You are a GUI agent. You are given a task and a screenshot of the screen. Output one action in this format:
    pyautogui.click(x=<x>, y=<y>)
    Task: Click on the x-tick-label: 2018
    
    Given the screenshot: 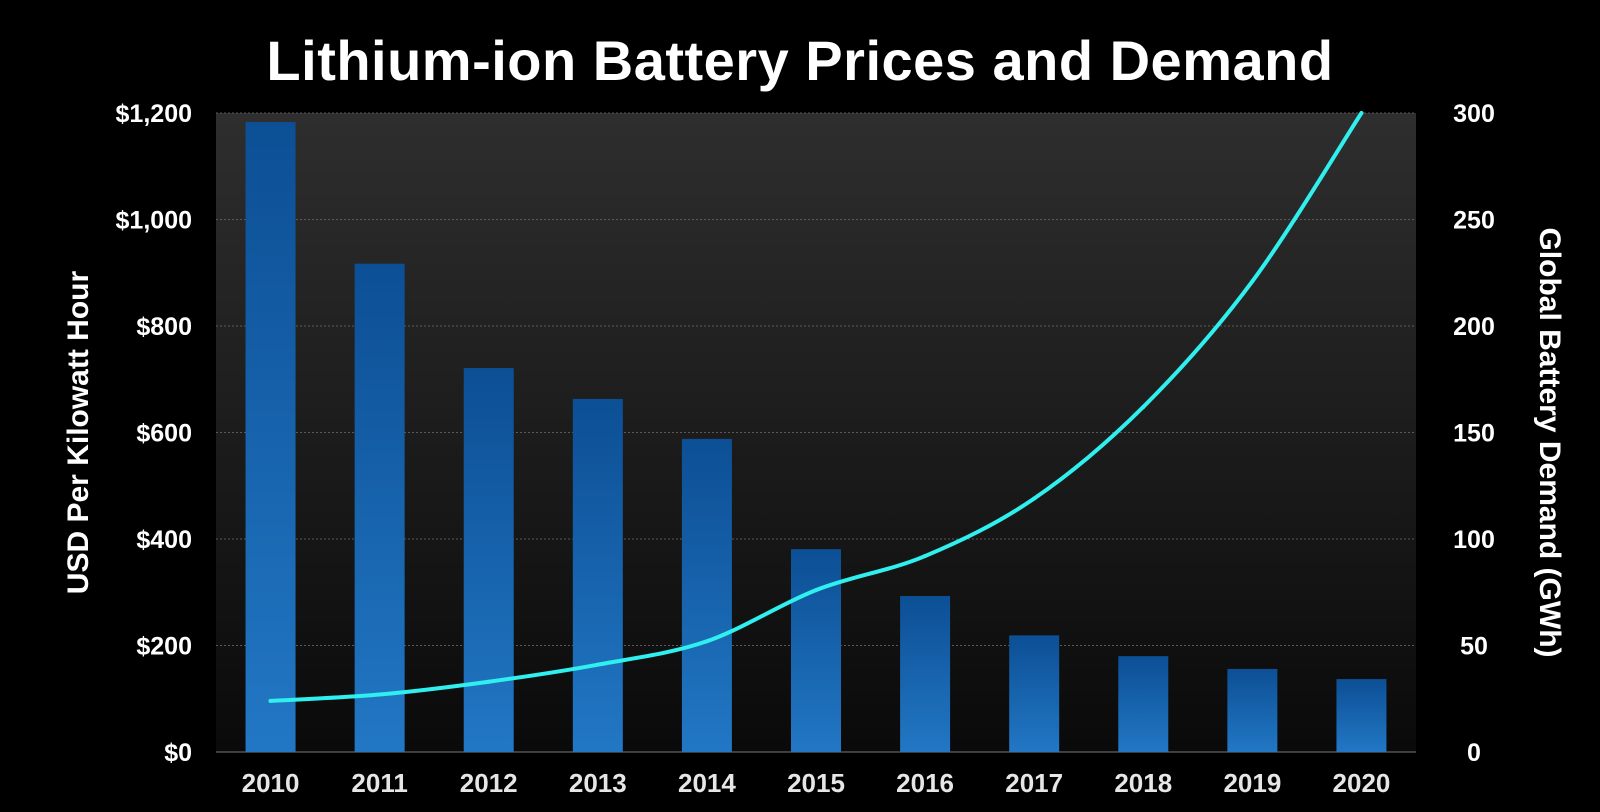 What is the action you would take?
    pyautogui.click(x=1143, y=783)
    